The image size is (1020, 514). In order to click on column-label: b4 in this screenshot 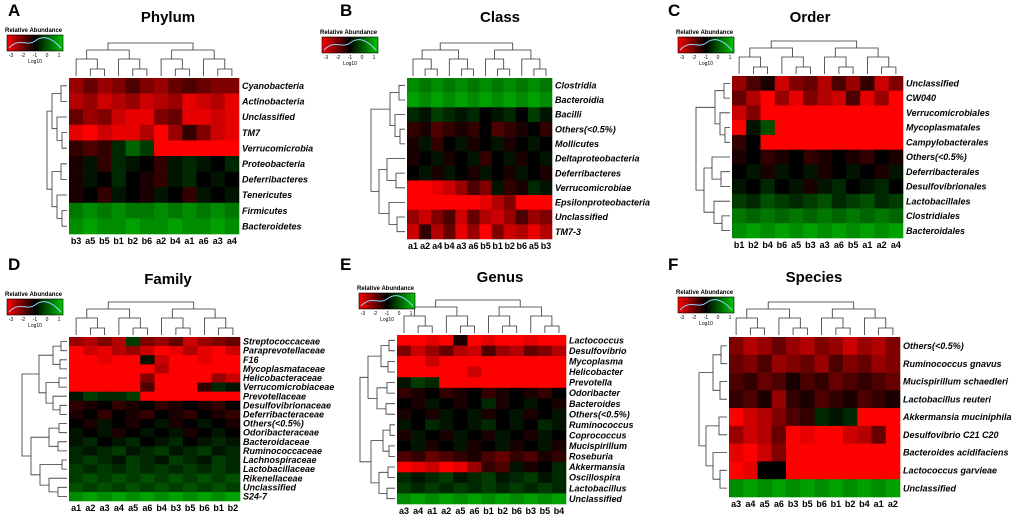, I will do `click(161, 508)`.